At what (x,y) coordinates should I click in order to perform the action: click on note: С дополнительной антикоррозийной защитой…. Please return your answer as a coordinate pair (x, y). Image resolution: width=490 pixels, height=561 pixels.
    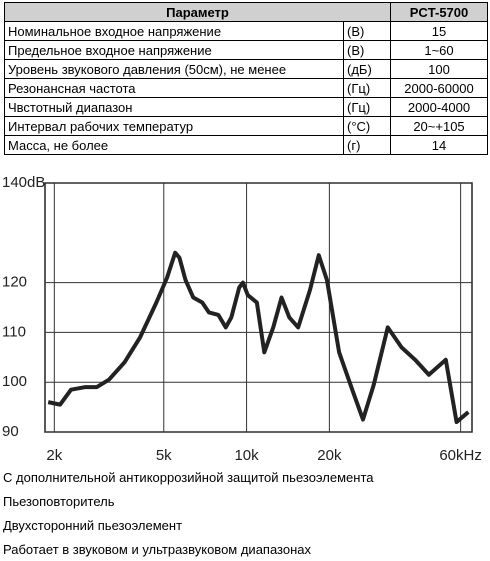
    Looking at the image, I should click on (188, 477).